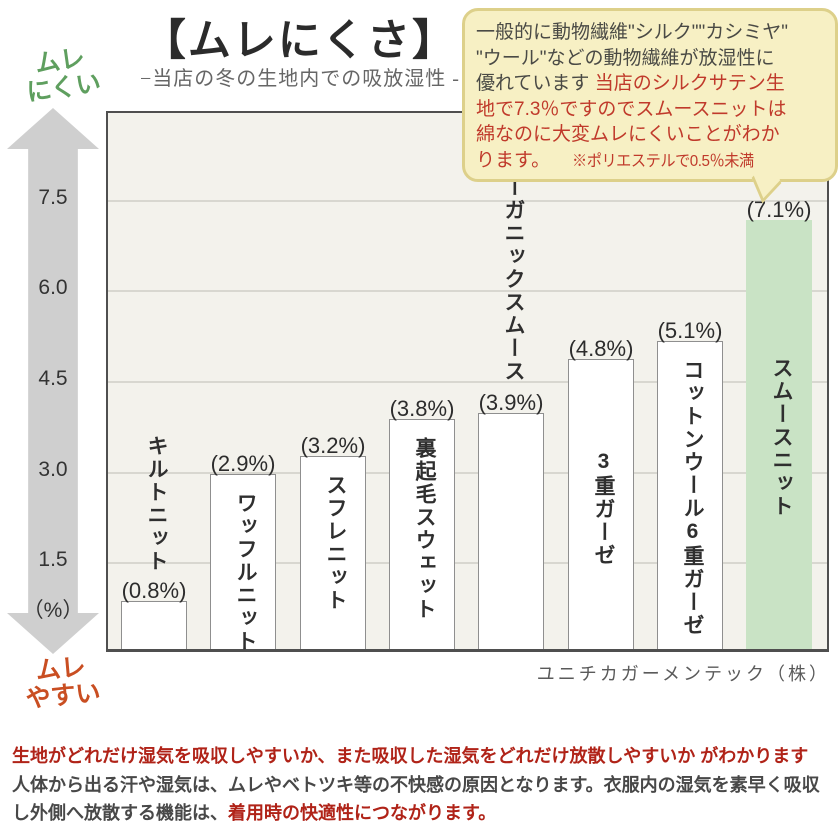 The width and height of the screenshot is (840, 840). I want to click on gridline-3.0, so click(467, 472).